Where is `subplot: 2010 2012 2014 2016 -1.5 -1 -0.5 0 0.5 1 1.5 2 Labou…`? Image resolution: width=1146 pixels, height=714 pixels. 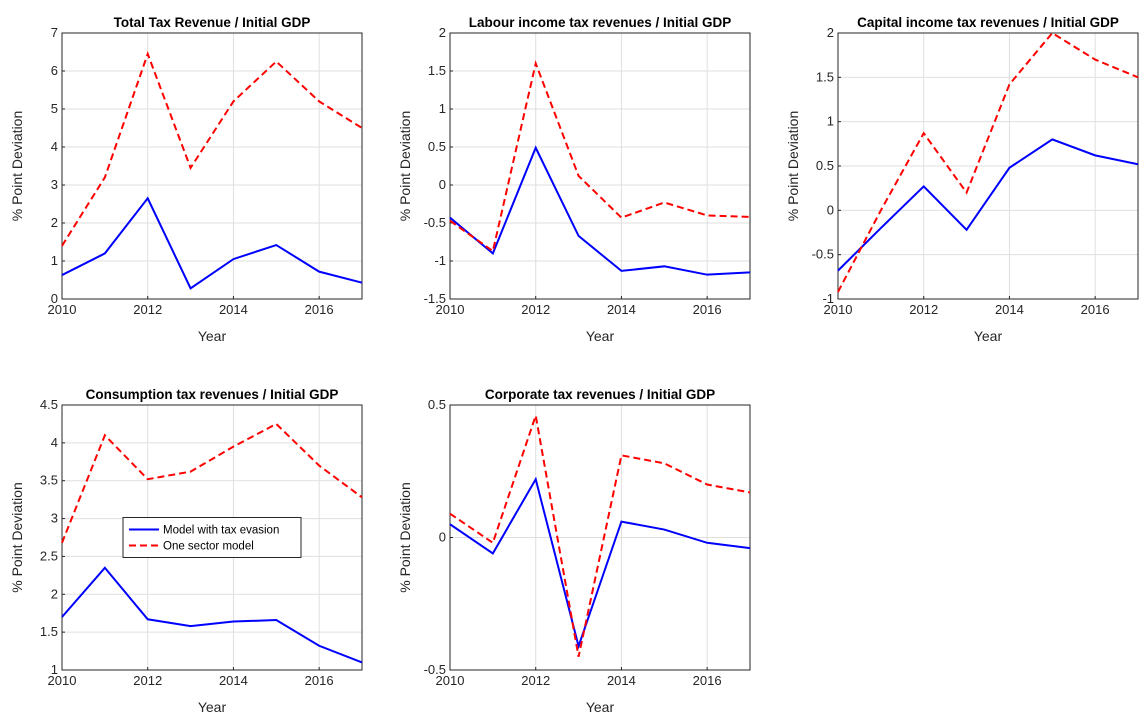
subplot: 2010 2012 2014 2016 -1.5 -1 -0.5 0 0.5 1 1.5 2 Labou… is located at coordinates (574, 179).